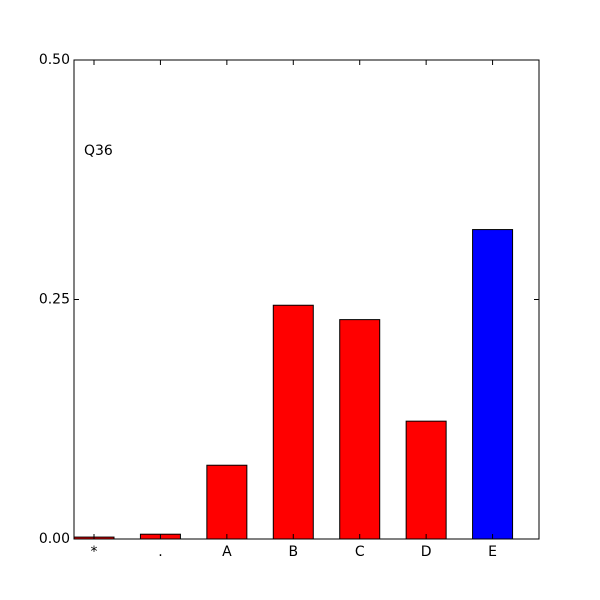  I want to click on x-tick-label: D, so click(426, 552).